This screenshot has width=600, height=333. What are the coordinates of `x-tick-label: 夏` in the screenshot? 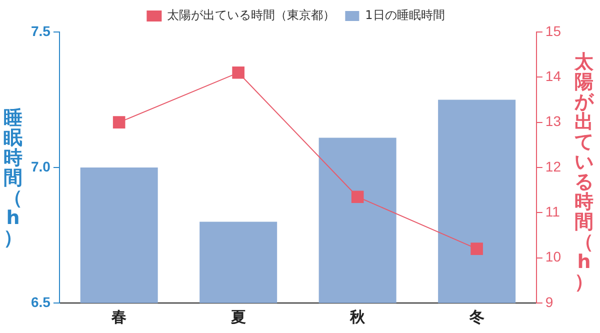 It's located at (238, 317).